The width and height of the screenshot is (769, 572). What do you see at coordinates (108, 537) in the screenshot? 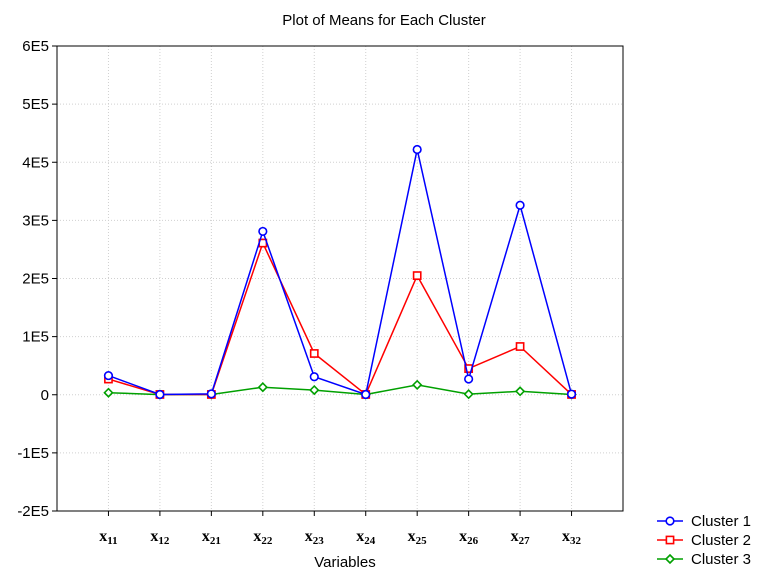
I see `x-tick-label: x11` at bounding box center [108, 537].